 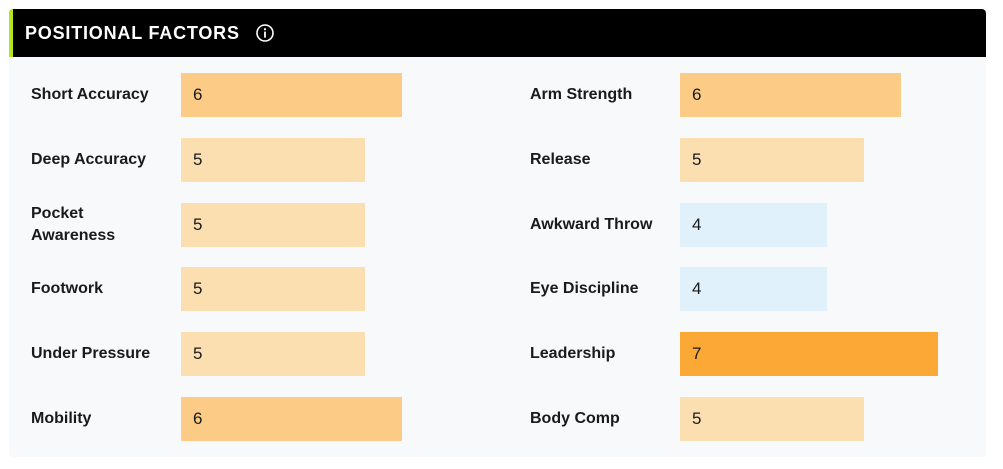 What do you see at coordinates (90, 94) in the screenshot?
I see `factor-label: Short Accuracy` at bounding box center [90, 94].